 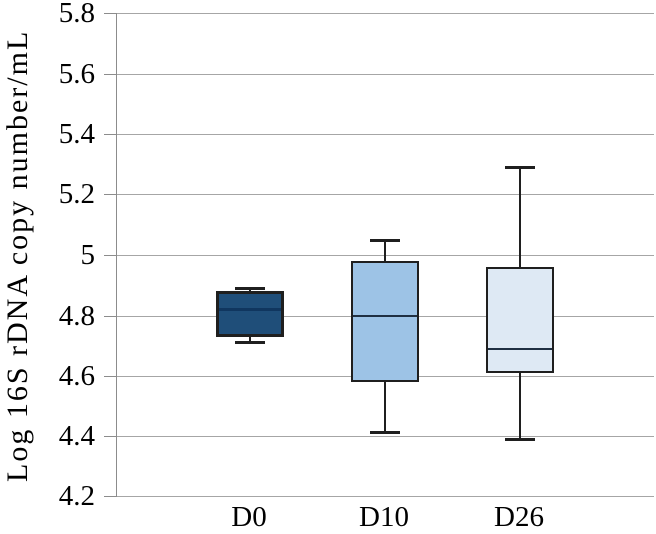 I want to click on y-tick-label: 5.2, so click(x=76, y=194).